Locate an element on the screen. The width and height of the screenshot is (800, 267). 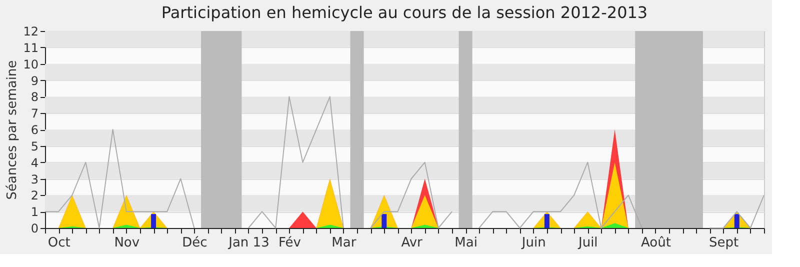
x-tick-label: Oct is located at coordinates (59, 243).